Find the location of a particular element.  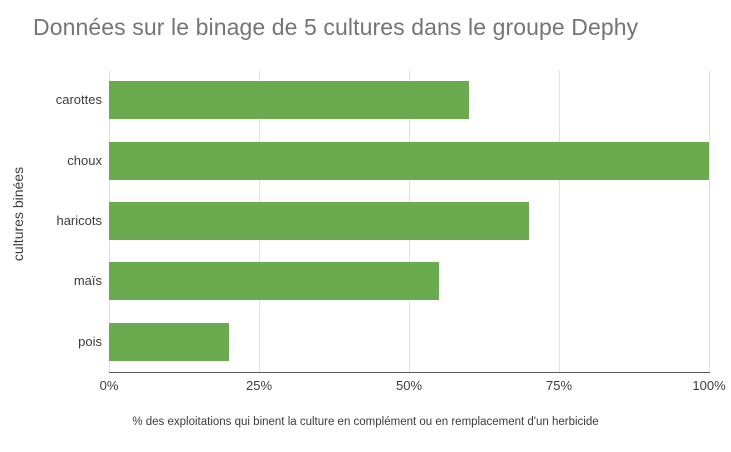

x-tick-label-50pct: 50% is located at coordinates (409, 385).